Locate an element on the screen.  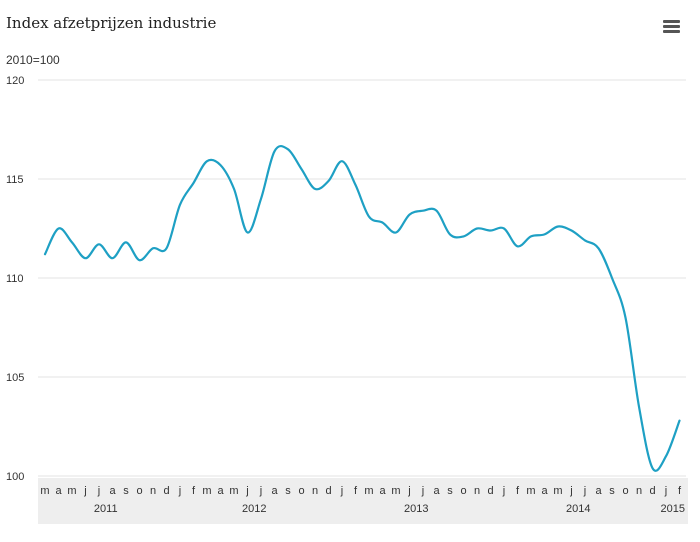
y-tick-label: 120 is located at coordinates (15, 81).